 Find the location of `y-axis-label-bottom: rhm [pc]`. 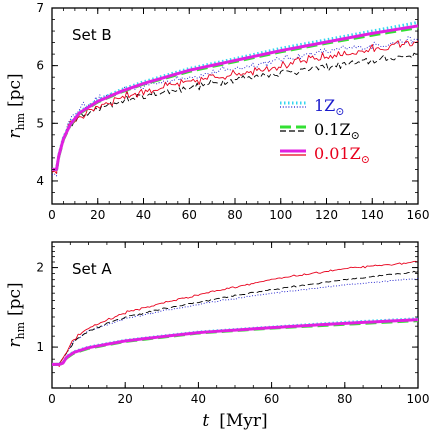

y-axis-label-bottom: rhm [pc] is located at coordinates (16, 314).